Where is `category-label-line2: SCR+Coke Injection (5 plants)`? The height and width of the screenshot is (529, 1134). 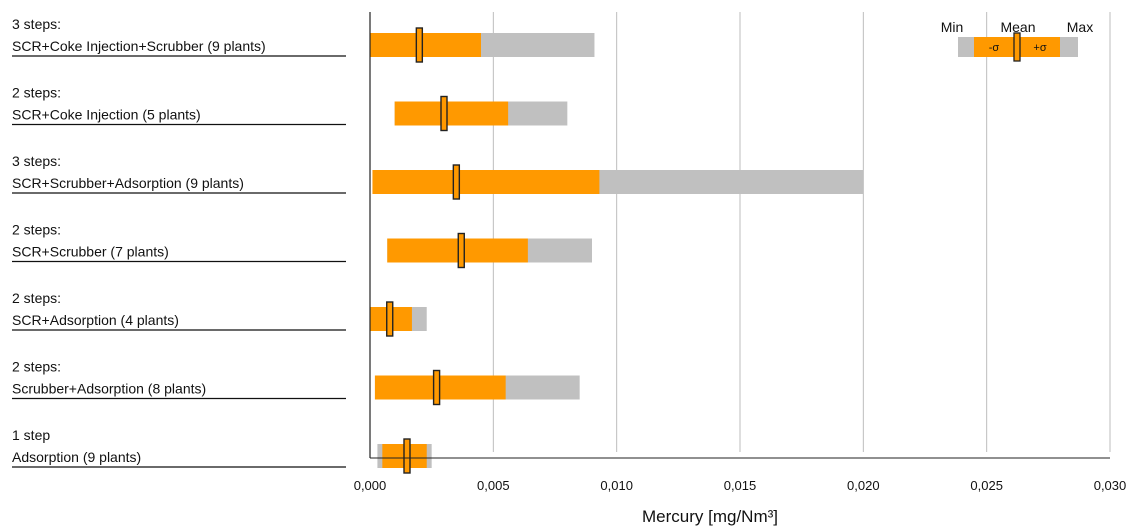 category-label-line2: SCR+Coke Injection (5 plants) is located at coordinates (106, 115).